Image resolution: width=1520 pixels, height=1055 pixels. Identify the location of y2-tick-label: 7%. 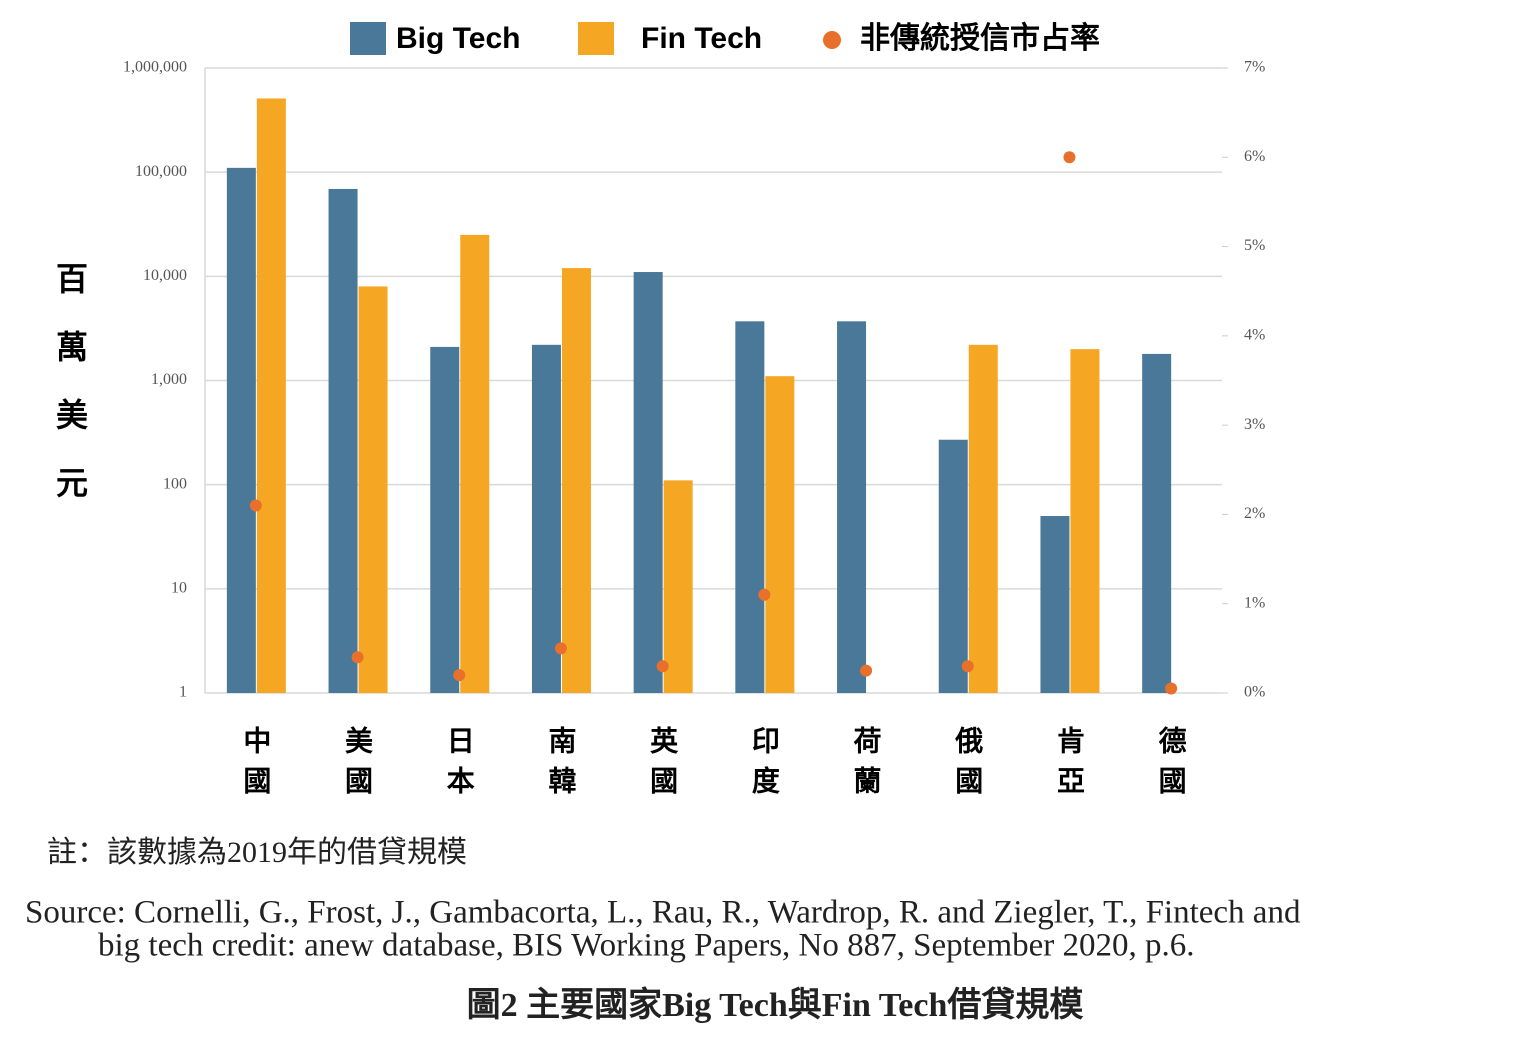
(1254, 67).